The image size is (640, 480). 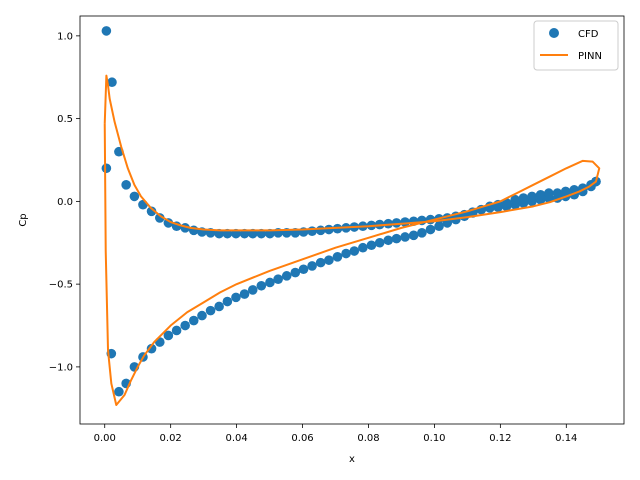 What do you see at coordinates (236, 438) in the screenshot?
I see `x-tick-label-2: 0.04` at bounding box center [236, 438].